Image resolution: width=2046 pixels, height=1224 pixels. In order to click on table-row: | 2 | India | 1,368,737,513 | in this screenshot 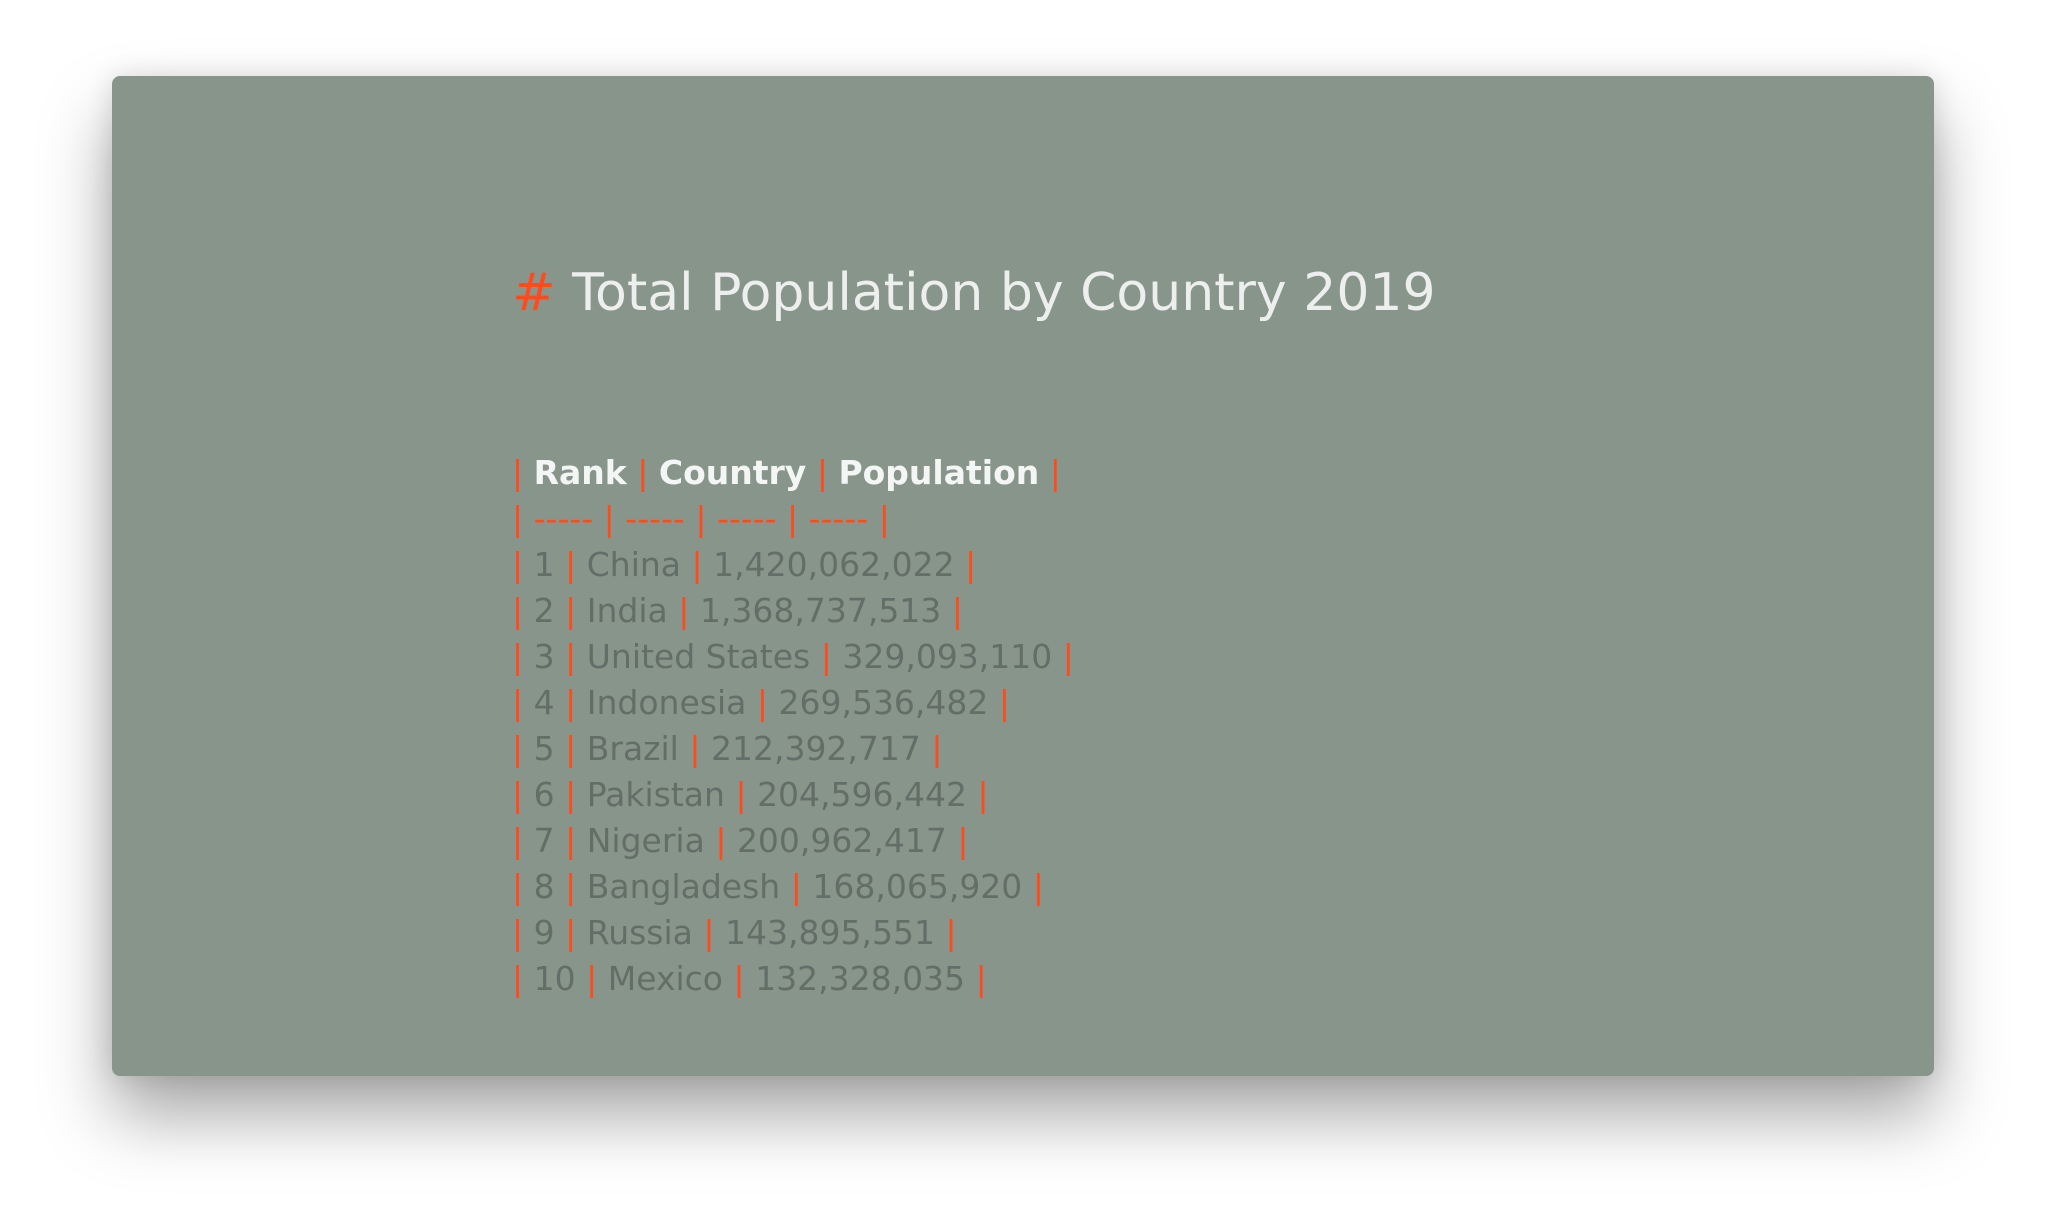, I will do `click(737, 610)`.